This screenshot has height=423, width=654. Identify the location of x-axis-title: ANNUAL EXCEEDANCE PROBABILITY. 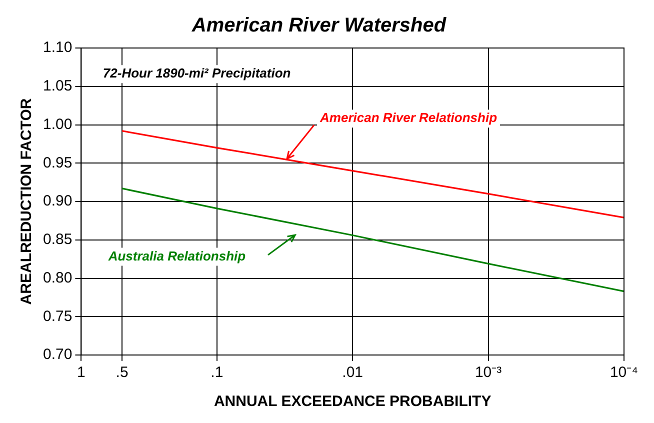
(353, 401).